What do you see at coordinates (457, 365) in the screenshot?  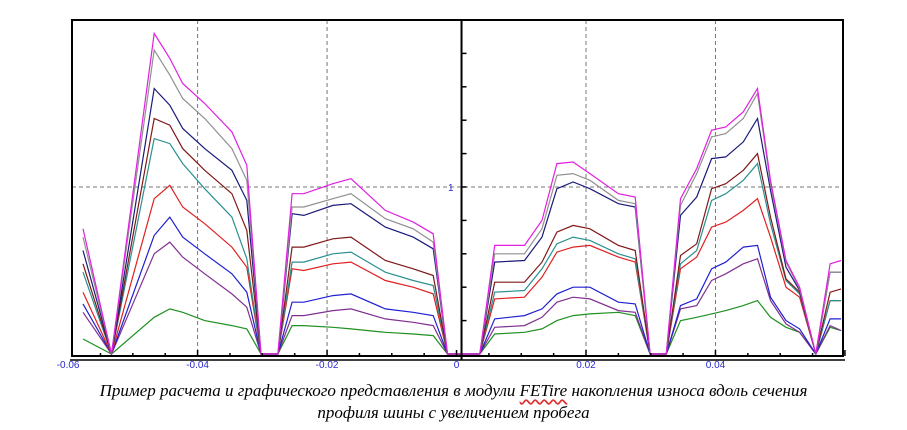 I see `x-tick-label: 0` at bounding box center [457, 365].